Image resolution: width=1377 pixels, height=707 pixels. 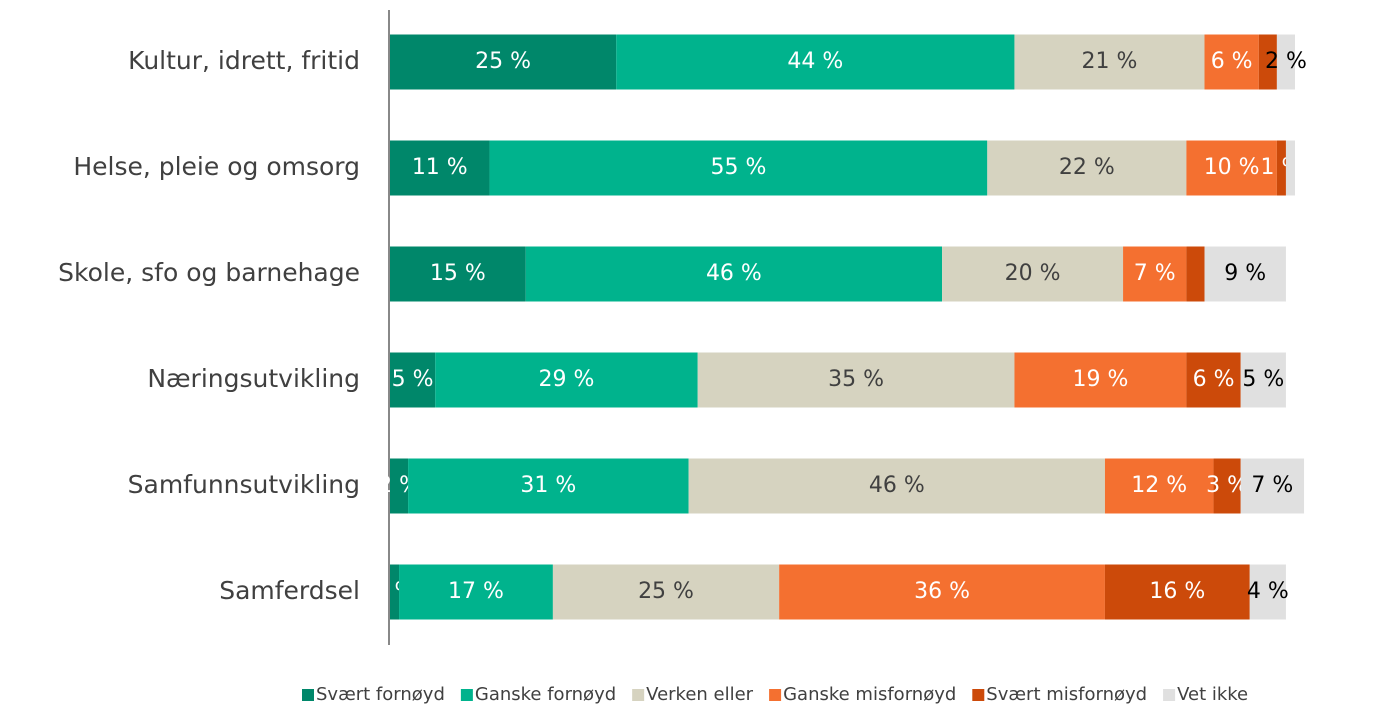 I want to click on data-label: 11 %, so click(x=440, y=167).